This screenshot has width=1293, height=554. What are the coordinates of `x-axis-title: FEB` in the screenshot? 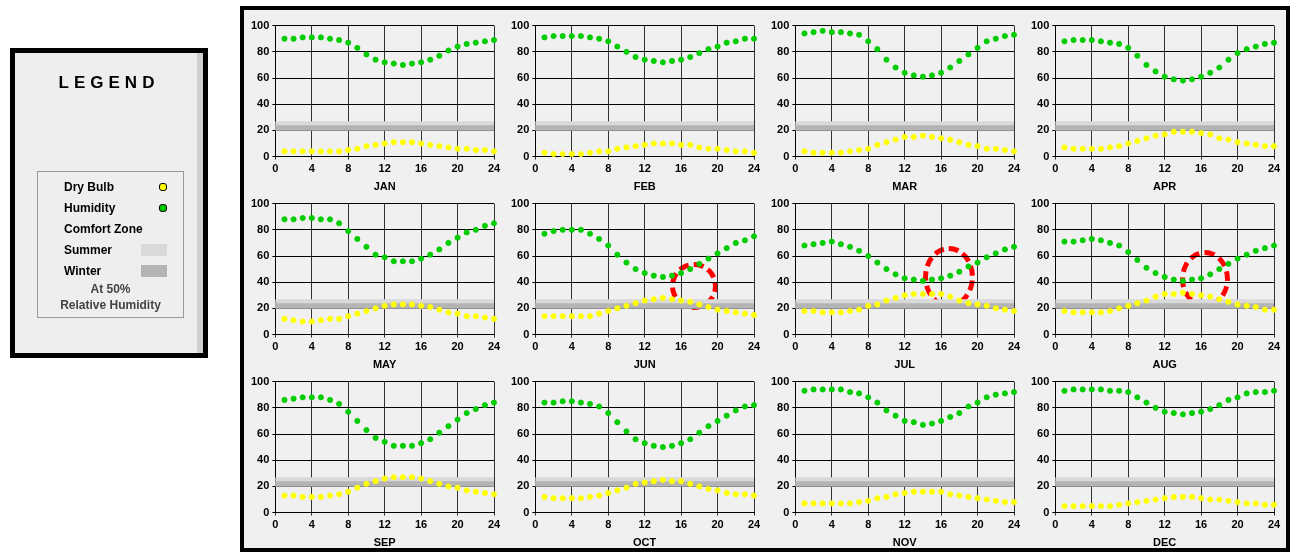 It's located at (644, 186).